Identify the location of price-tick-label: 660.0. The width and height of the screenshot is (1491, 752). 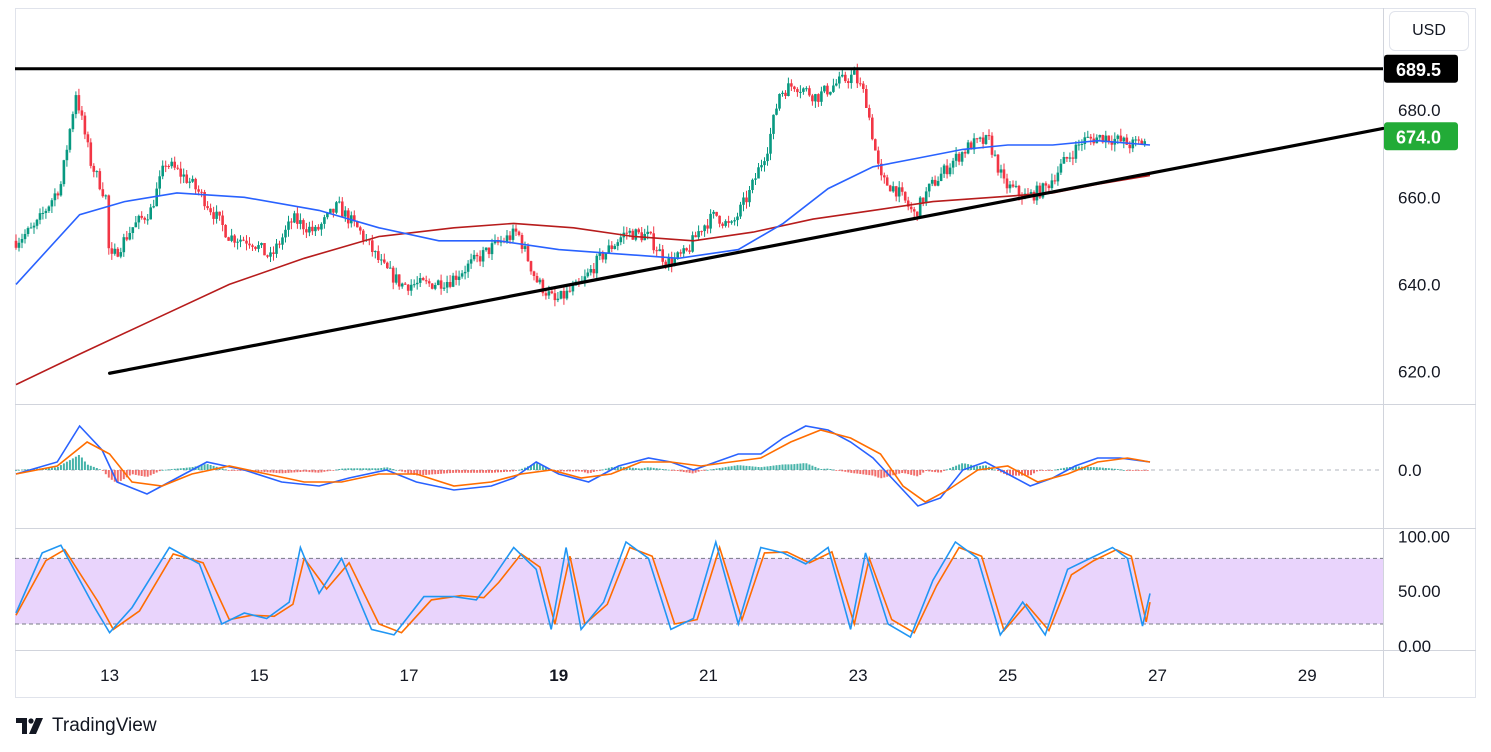
(1419, 197).